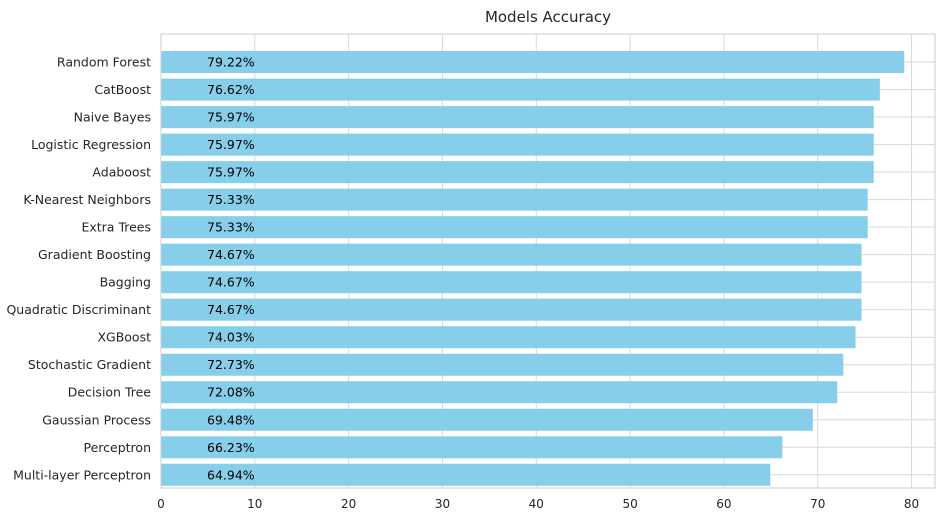 This screenshot has width=945, height=530. Describe the element at coordinates (231, 62) in the screenshot. I see `bar-value-label: 79.22%` at that location.